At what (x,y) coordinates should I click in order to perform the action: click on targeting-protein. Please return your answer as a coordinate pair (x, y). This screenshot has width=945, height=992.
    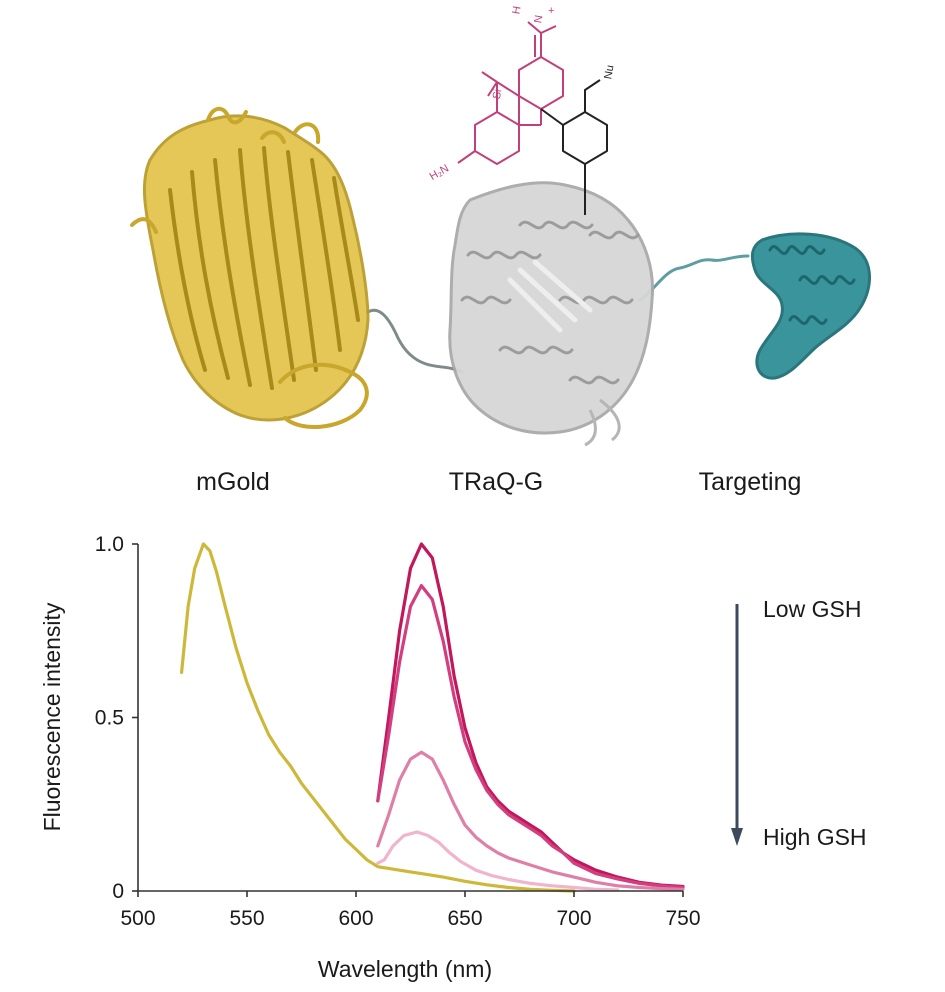
    Looking at the image, I should click on (810, 306).